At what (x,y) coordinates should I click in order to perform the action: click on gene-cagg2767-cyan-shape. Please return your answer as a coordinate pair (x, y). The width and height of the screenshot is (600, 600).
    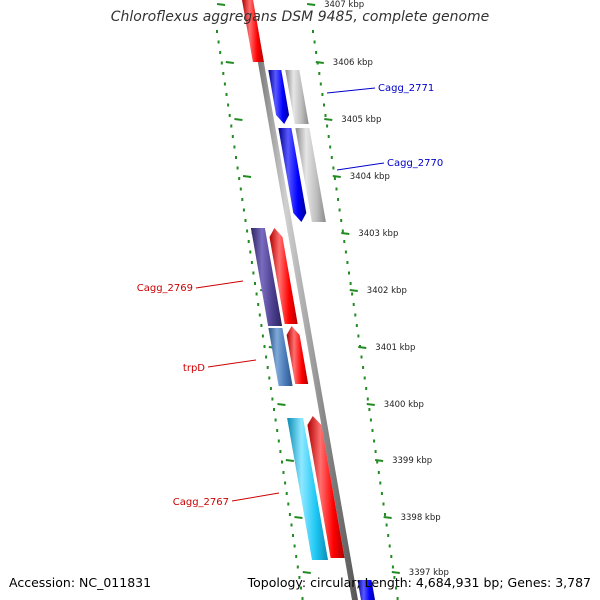
    Looking at the image, I should click on (307, 489).